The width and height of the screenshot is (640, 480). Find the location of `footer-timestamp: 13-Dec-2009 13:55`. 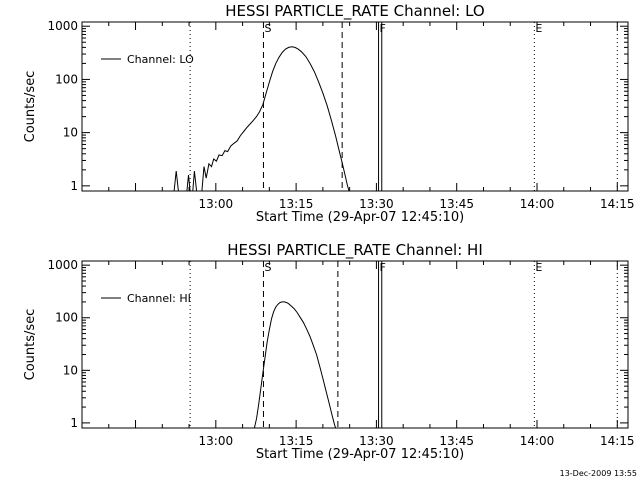

footer-timestamp: 13-Dec-2009 13:55 is located at coordinates (598, 473).